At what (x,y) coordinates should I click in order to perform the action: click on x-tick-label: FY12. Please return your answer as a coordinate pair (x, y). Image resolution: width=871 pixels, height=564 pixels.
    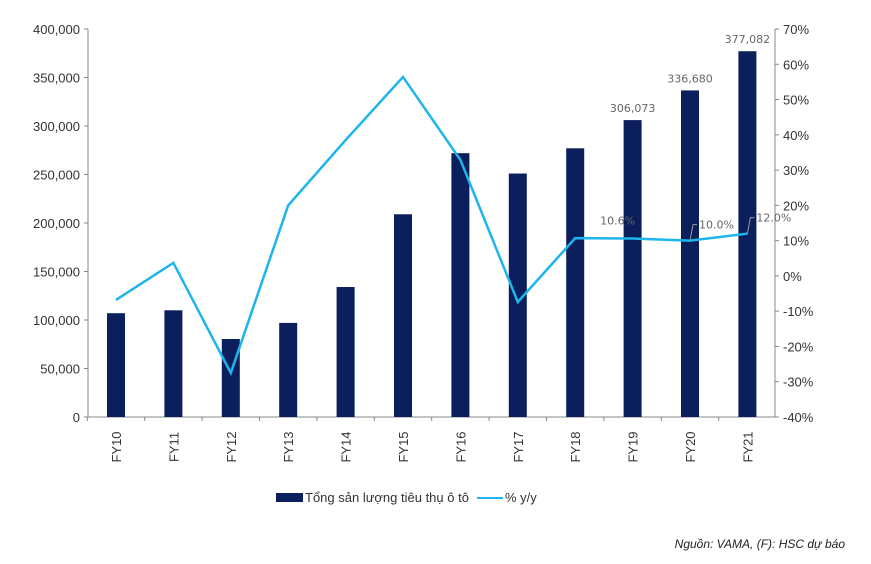
    Looking at the image, I should click on (231, 446).